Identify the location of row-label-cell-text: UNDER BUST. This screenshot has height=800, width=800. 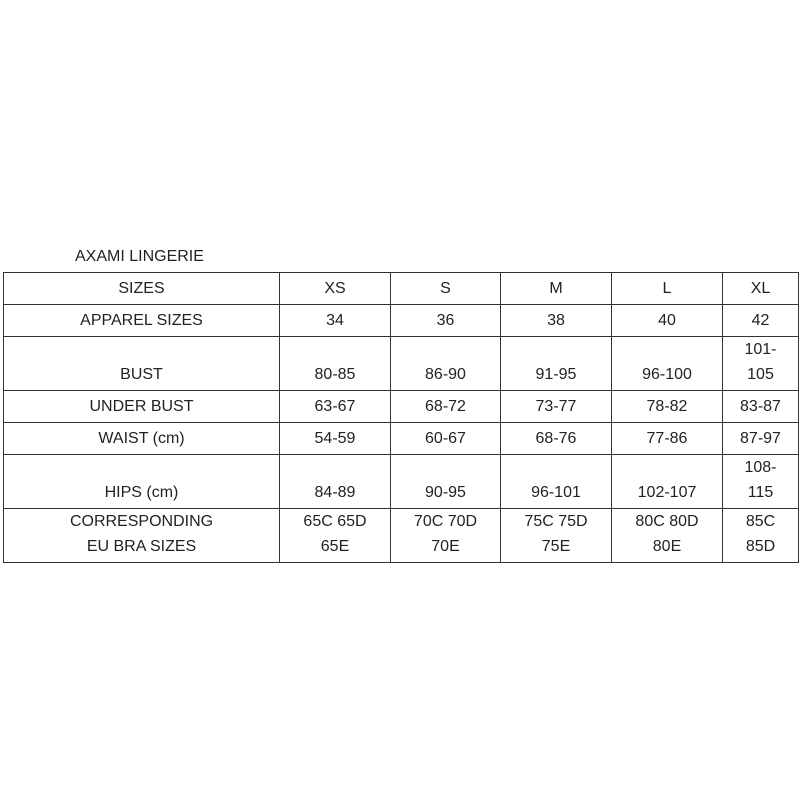
(141, 406).